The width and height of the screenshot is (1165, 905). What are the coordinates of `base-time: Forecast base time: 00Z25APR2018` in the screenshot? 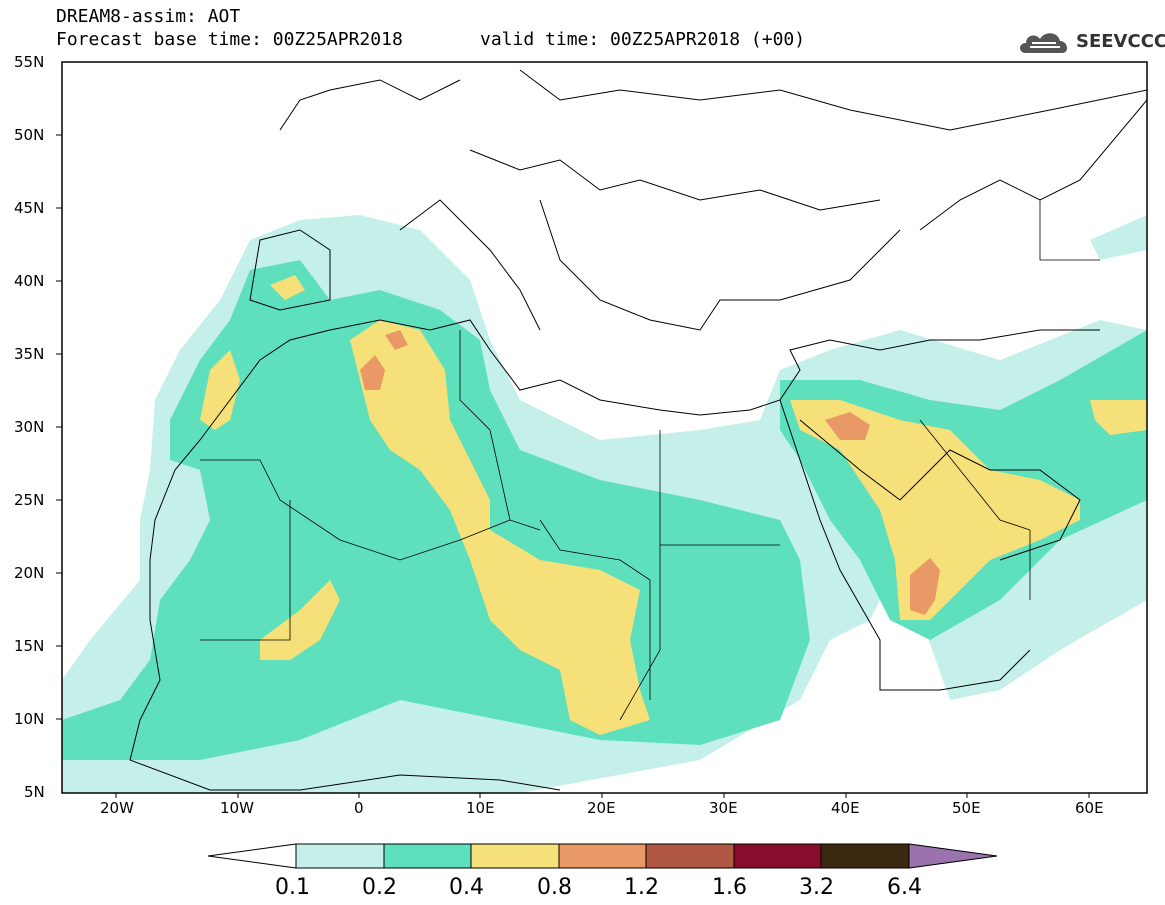 It's located at (229, 39).